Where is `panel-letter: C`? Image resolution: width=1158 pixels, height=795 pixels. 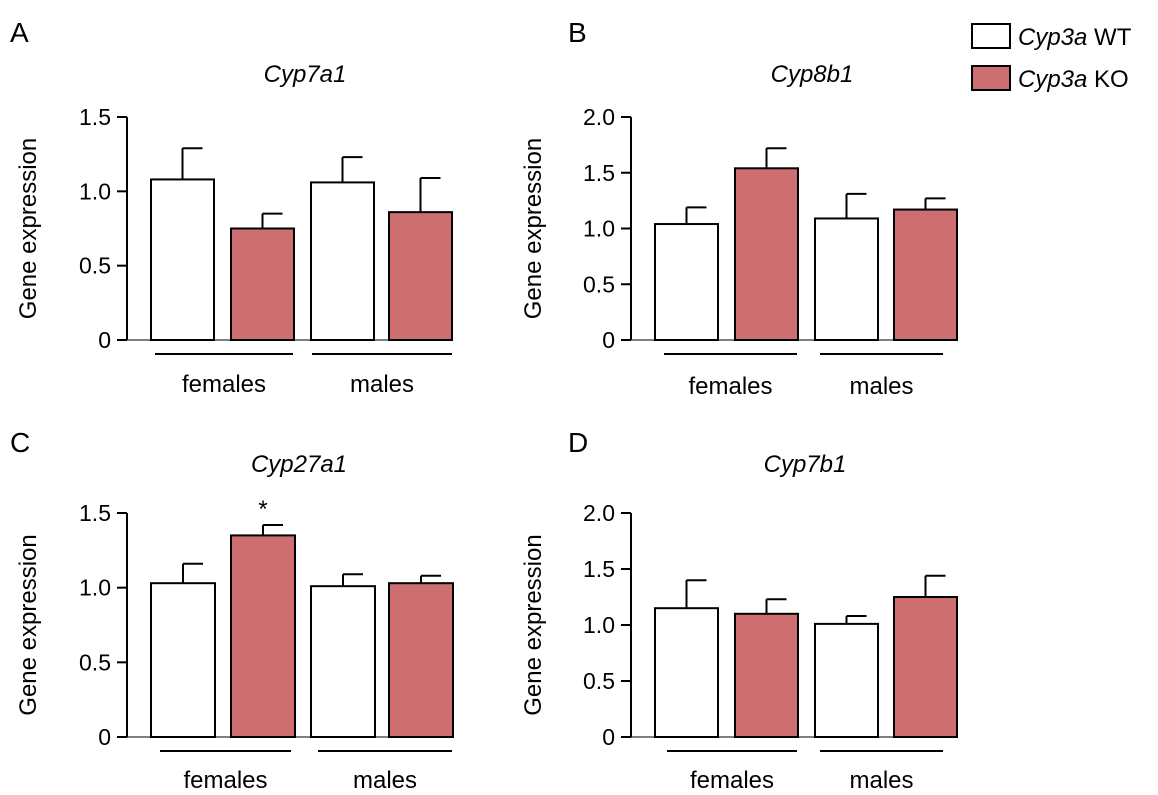
panel-letter: C is located at coordinates (20, 442).